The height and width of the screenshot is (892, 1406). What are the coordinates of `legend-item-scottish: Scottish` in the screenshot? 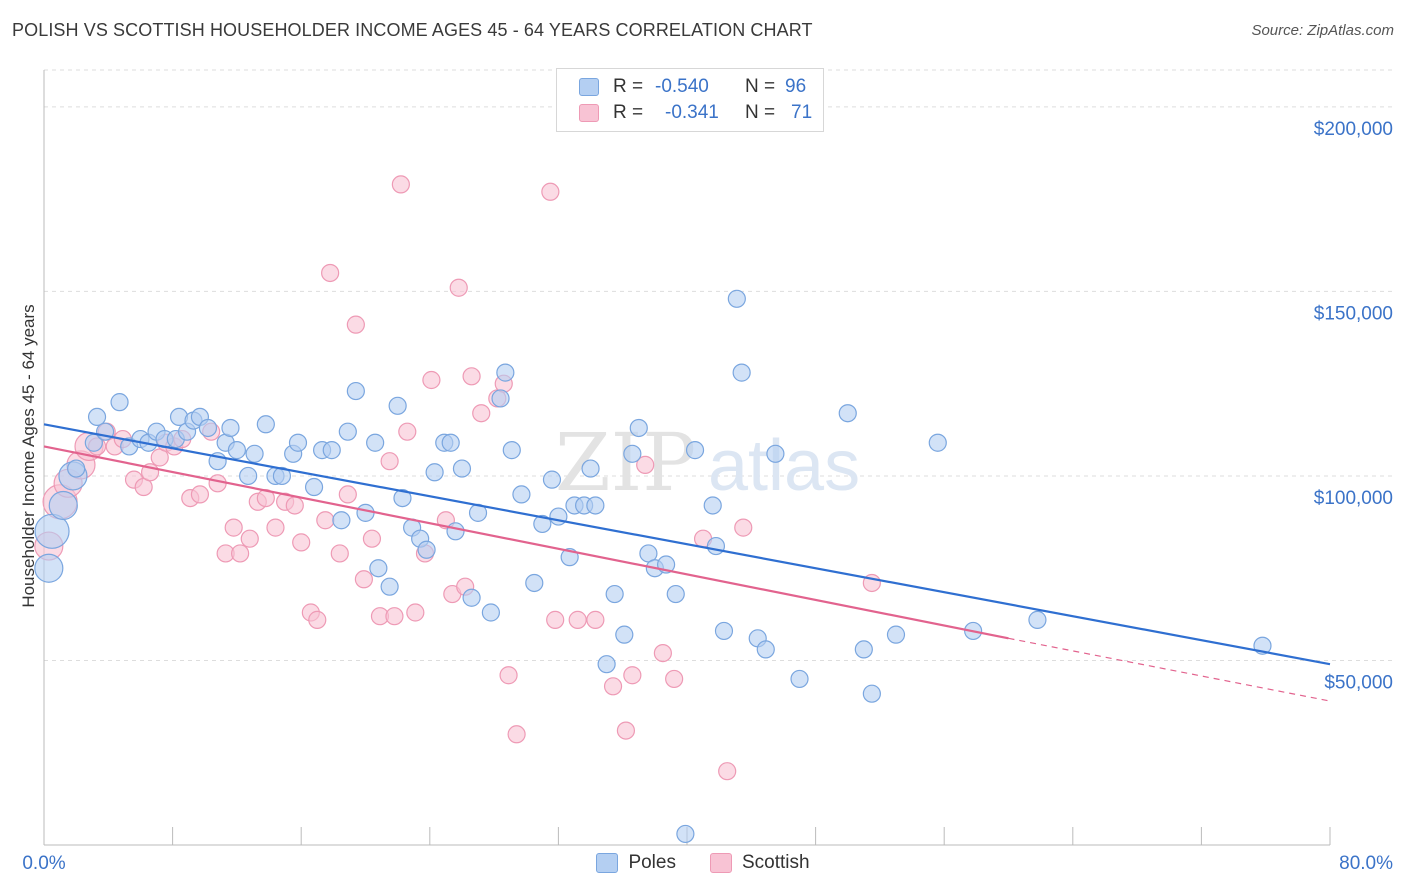 It's located at (759, 863).